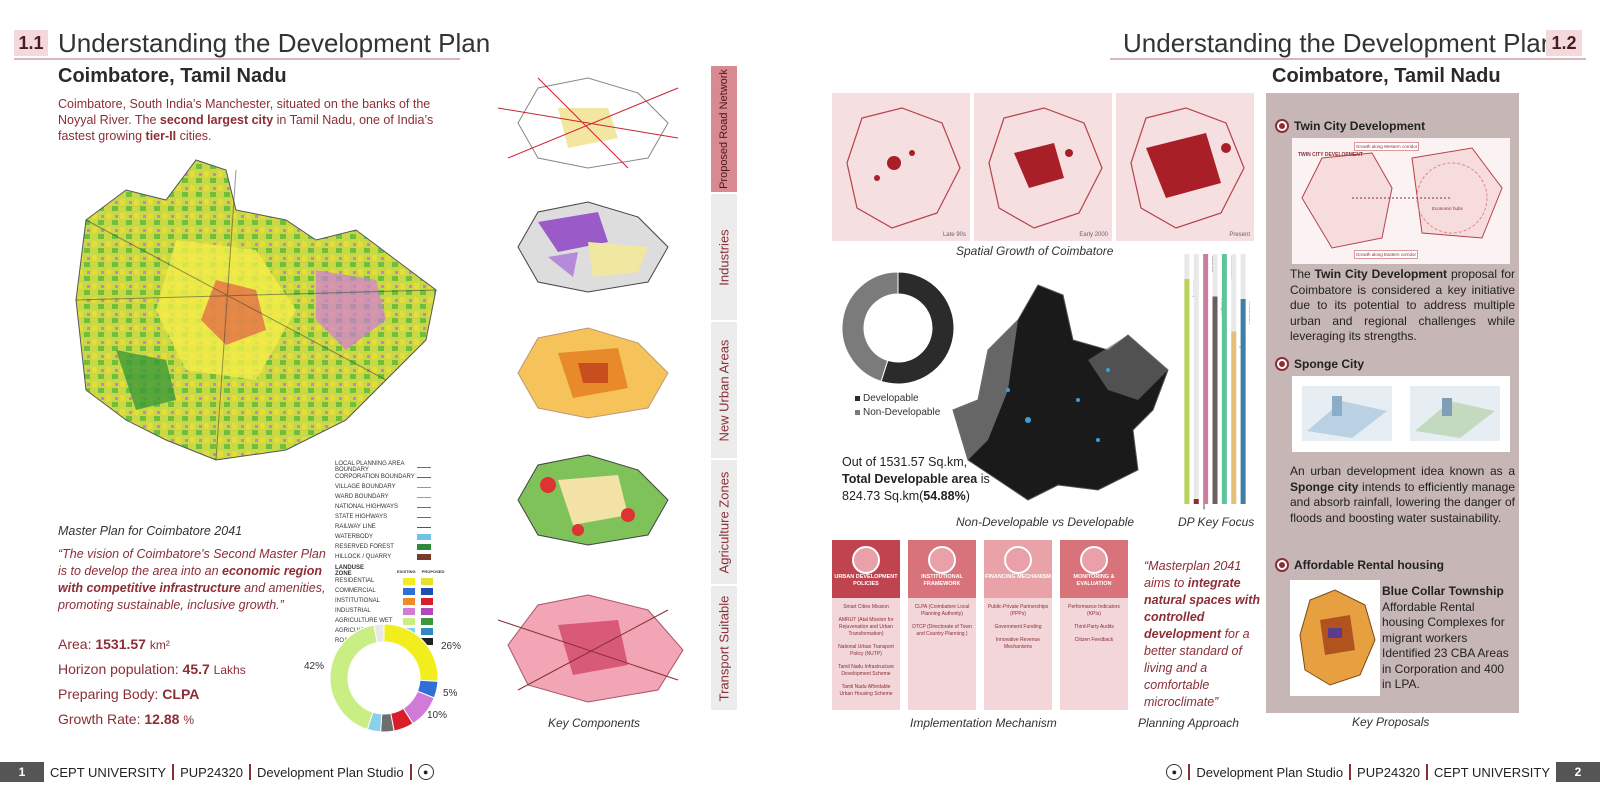  What do you see at coordinates (724, 129) in the screenshot?
I see `tab-proposed-road-network: Proposed Road Network` at bounding box center [724, 129].